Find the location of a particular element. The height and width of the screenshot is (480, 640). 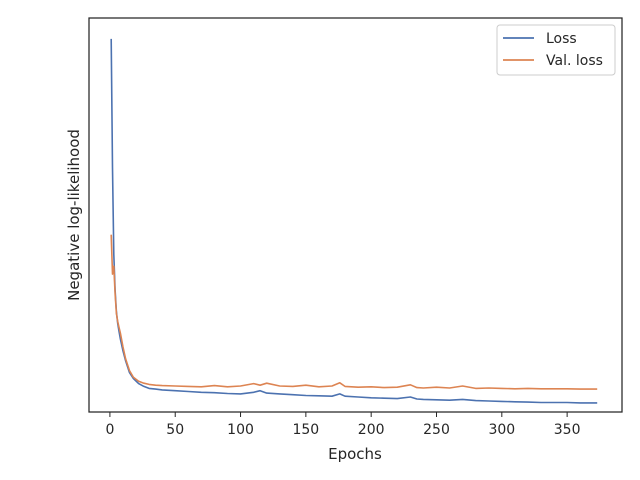

x-tick-label: 150 is located at coordinates (305, 430).